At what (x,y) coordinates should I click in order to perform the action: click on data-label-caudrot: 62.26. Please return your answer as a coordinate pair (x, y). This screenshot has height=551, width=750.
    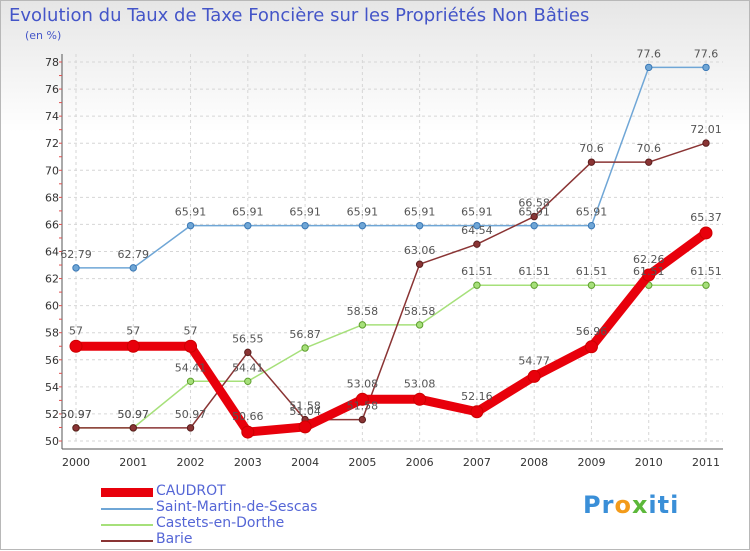
    Looking at the image, I should click on (649, 259).